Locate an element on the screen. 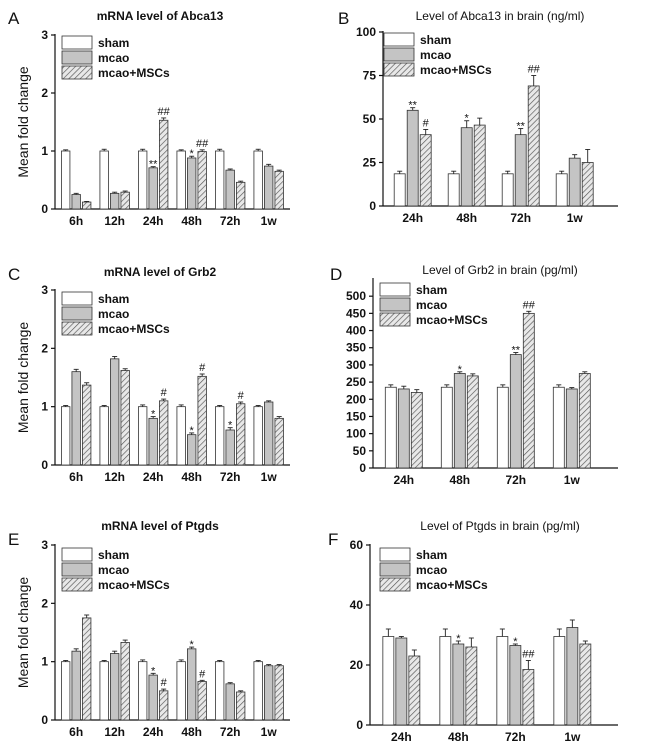 Image resolution: width=650 pixels, height=745 pixels. legend-label: sham is located at coordinates (113, 299).